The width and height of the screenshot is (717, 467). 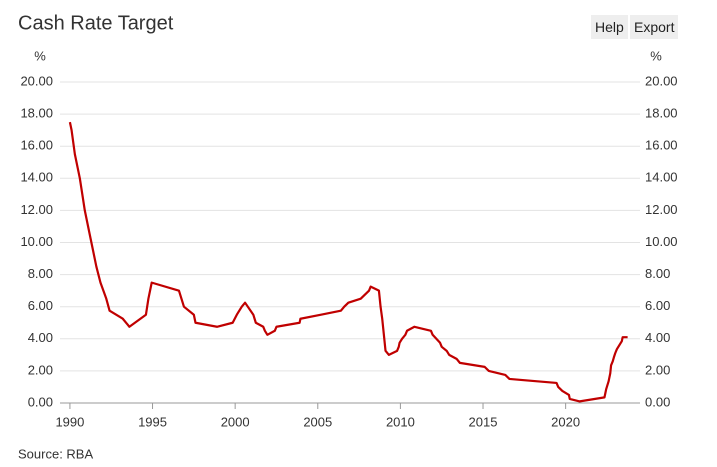 I want to click on x-tick-label: 2020, so click(x=565, y=421).